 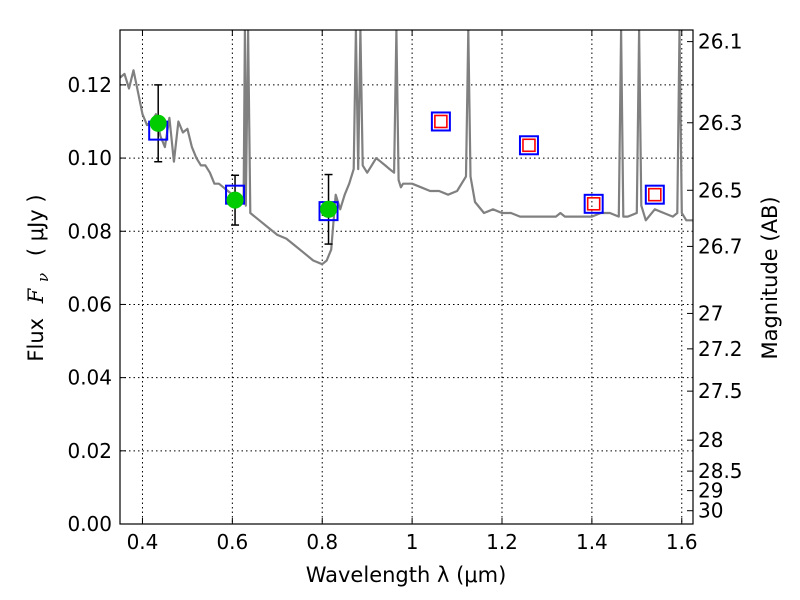 I want to click on x-axis-title: Wavelength λ (μm), so click(x=406, y=575).